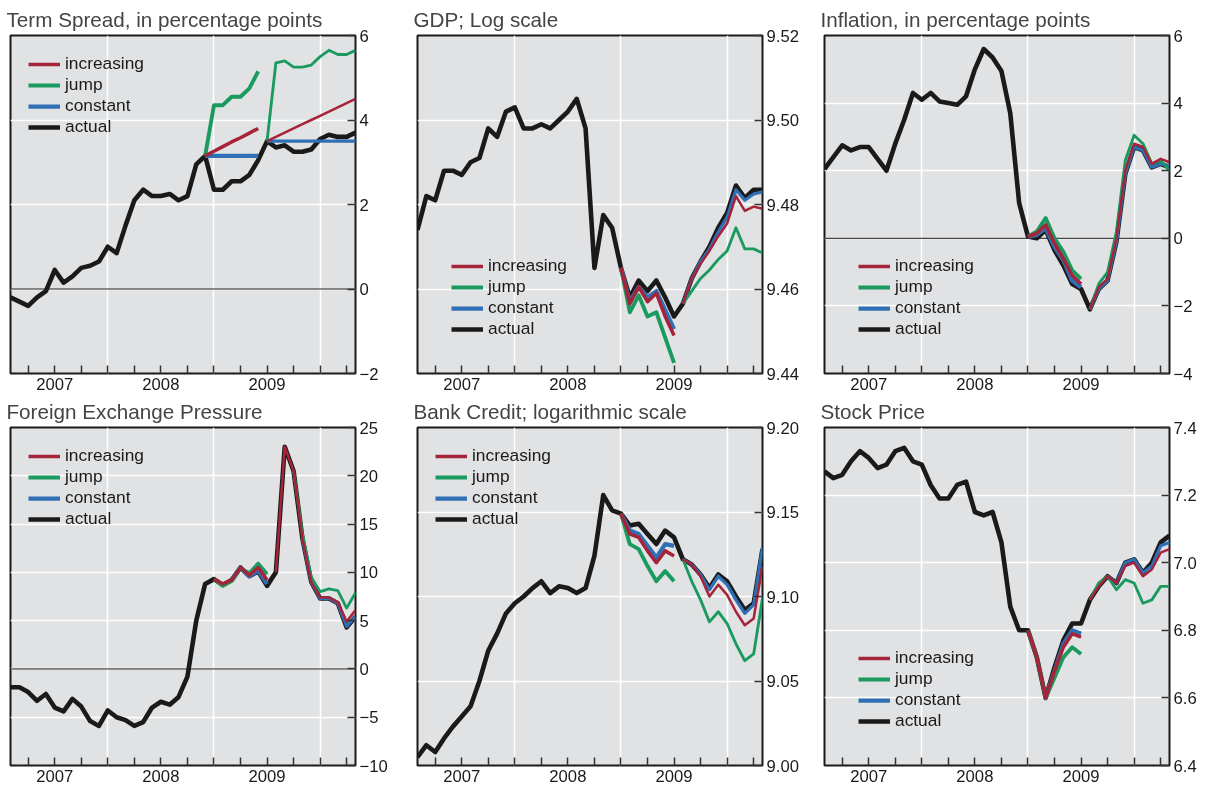 The image size is (1221, 787). Describe the element at coordinates (955, 19) in the screenshot. I see `chart-title: Inflation, in percentage points` at that location.